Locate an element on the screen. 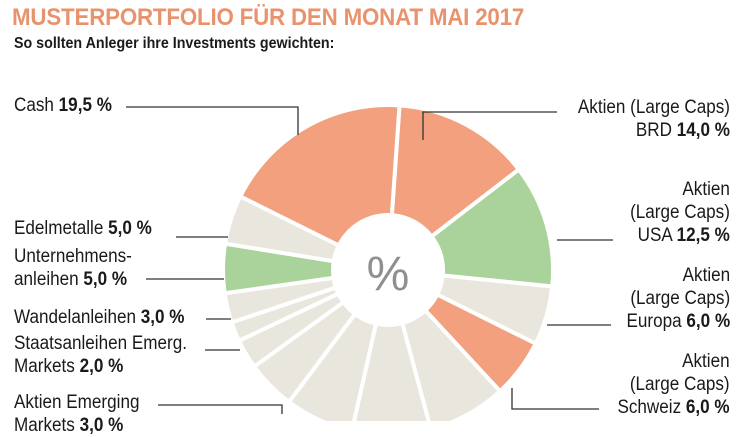 The width and height of the screenshot is (750, 437). label-wandelanleihen: Wandelanleihen 3,0 % is located at coordinates (99, 317).